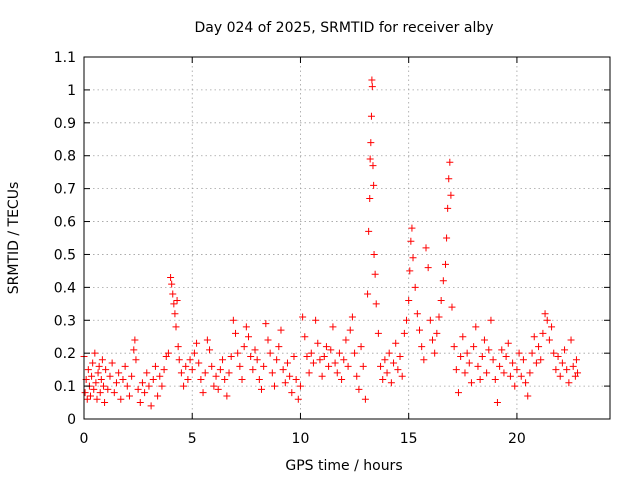 The width and height of the screenshot is (640, 480). Describe the element at coordinates (65, 58) in the screenshot. I see `y-tick-label: 1.1` at that location.